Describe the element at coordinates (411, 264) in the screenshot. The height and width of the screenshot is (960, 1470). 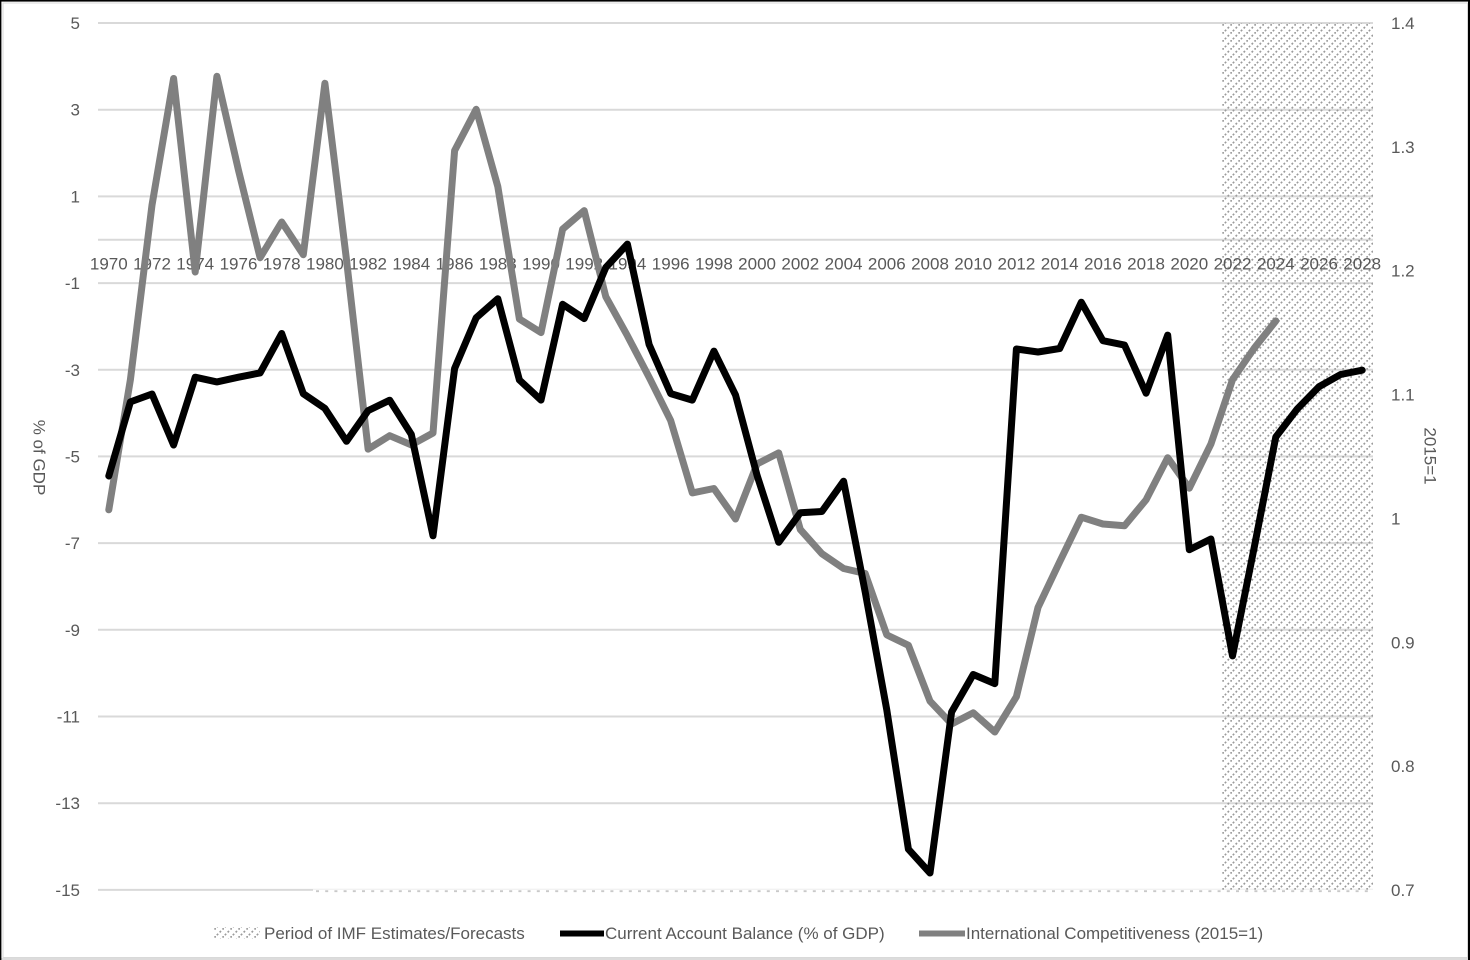
I see `svg-text: 1984` at that location.